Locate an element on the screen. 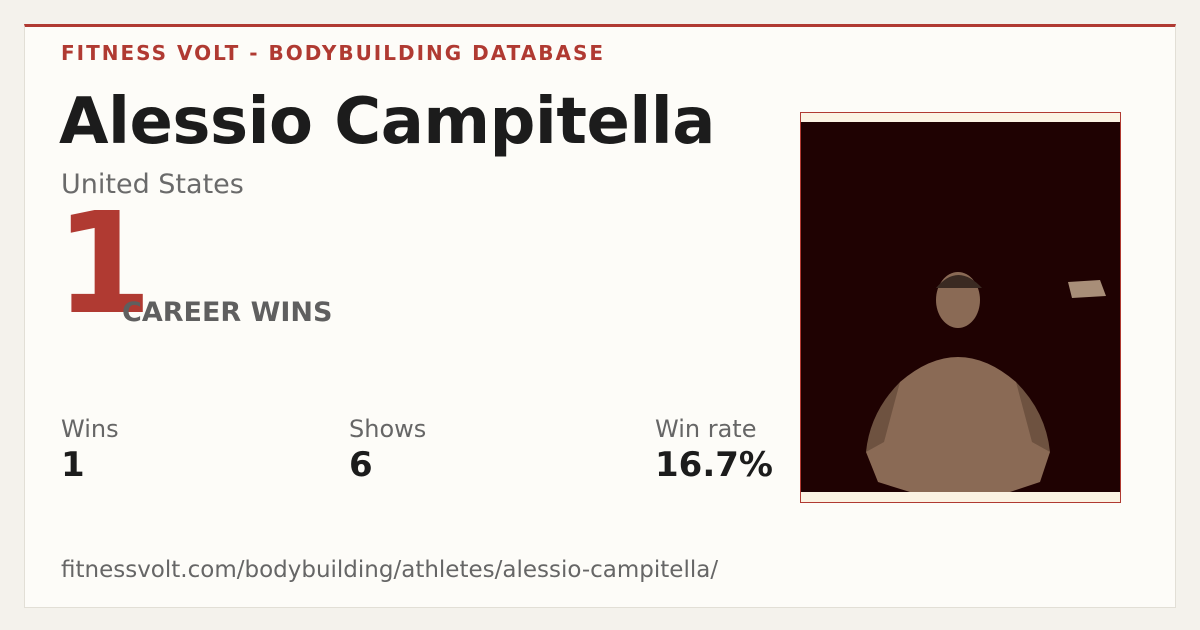  brand: FITNESS VOLT - BODYBUILDING DATABASE is located at coordinates (333, 53).